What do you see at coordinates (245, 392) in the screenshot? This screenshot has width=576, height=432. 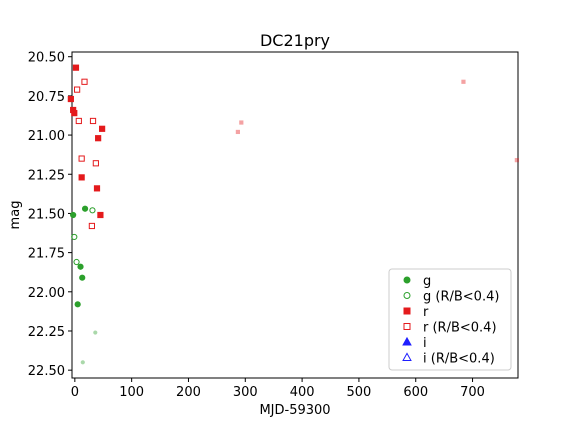 I see `x-tick-label: 300` at bounding box center [245, 392].